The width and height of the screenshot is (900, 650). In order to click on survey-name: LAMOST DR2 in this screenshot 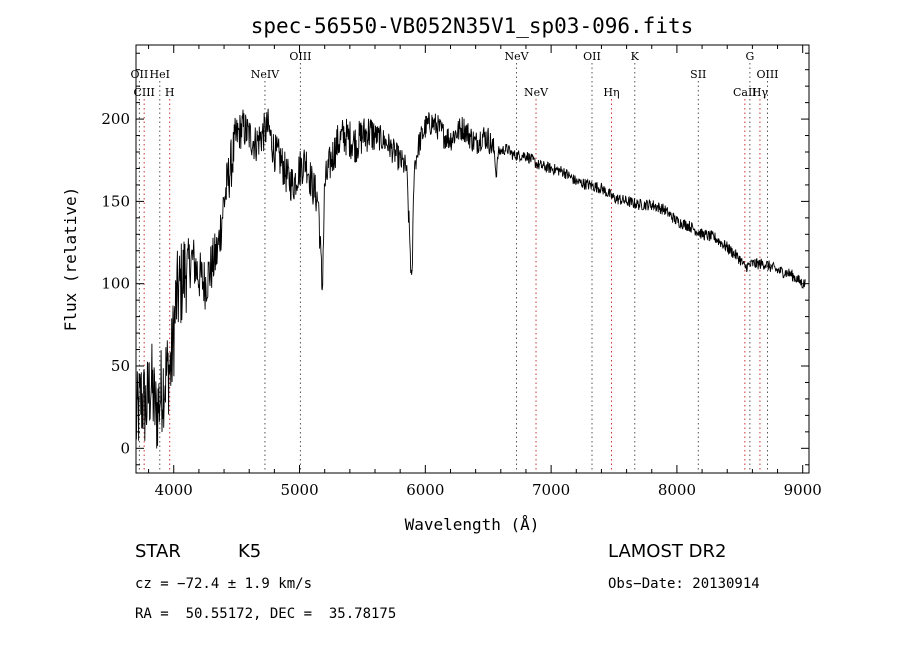, I will do `click(667, 551)`.